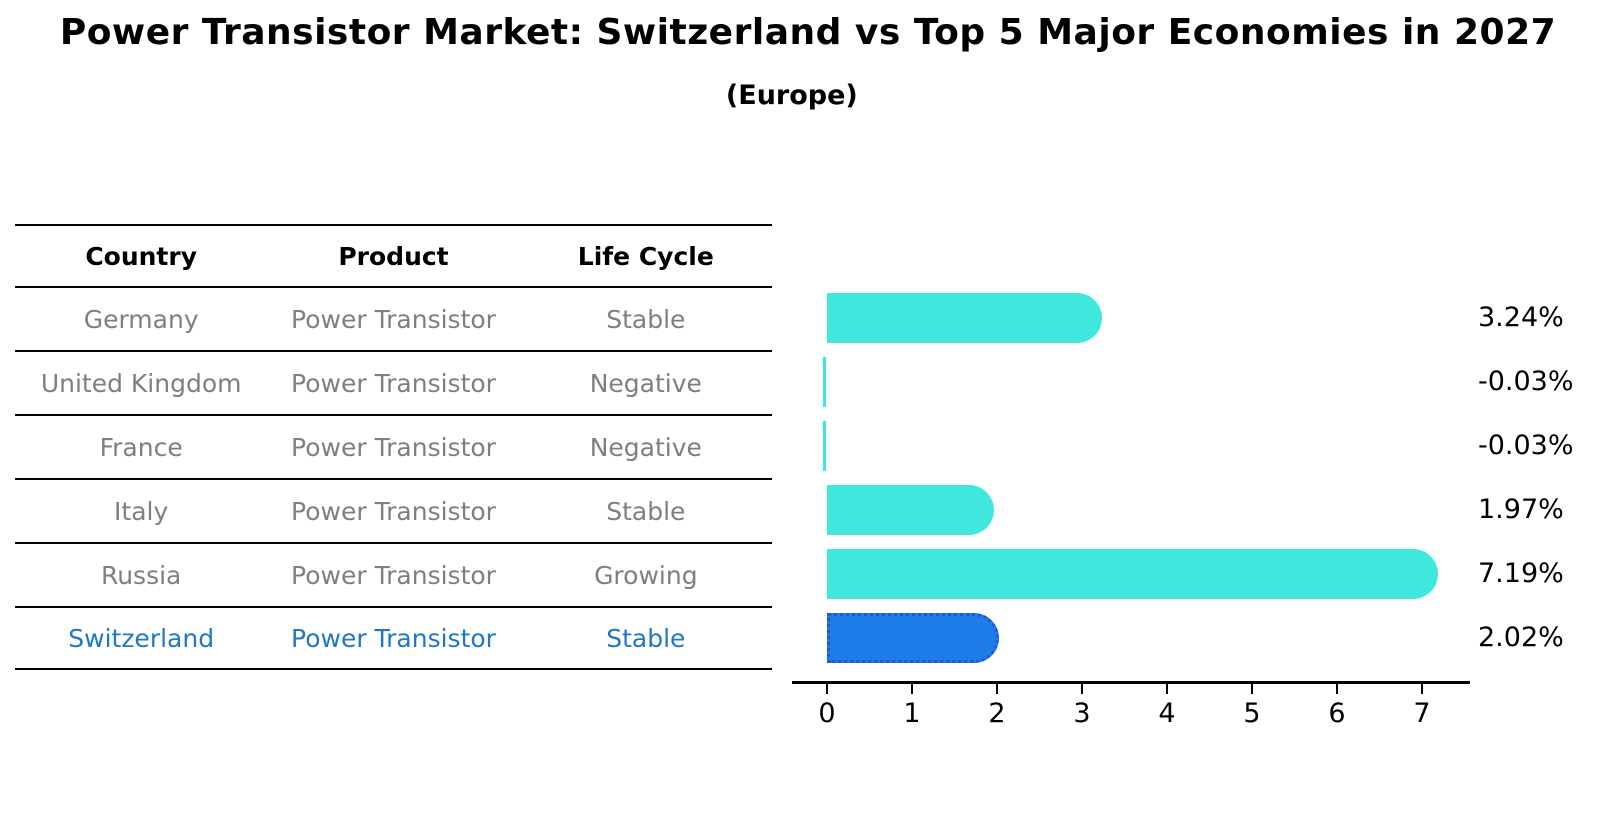  I want to click on value-label-united-kingdom: -0.03%, so click(1526, 381).